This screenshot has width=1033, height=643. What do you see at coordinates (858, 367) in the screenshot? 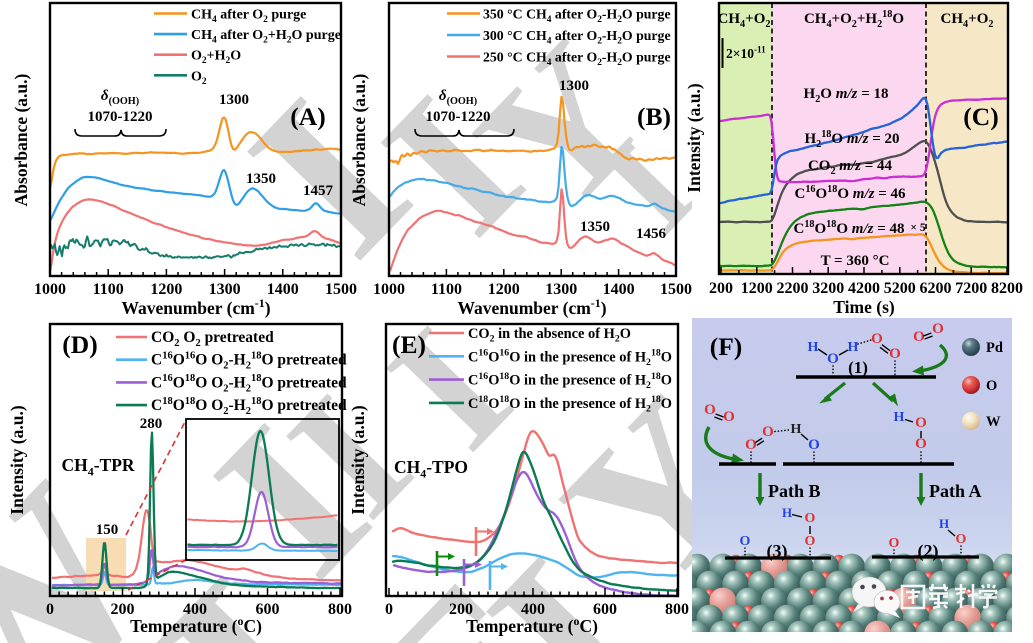
I see `svg-text: (1)` at bounding box center [858, 367].